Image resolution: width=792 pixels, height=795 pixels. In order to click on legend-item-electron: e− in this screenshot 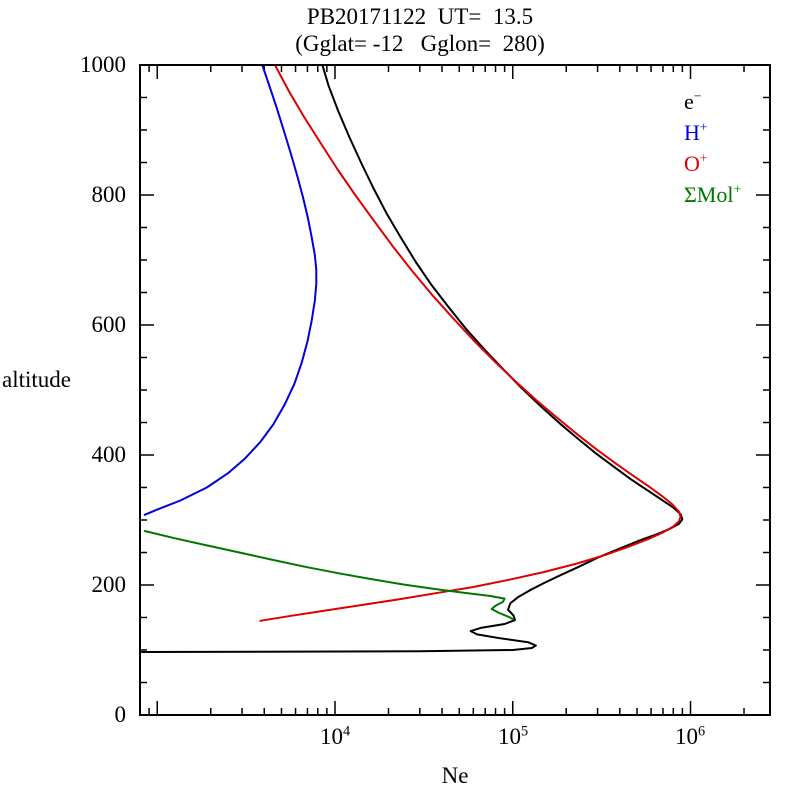, I will do `click(693, 101)`.